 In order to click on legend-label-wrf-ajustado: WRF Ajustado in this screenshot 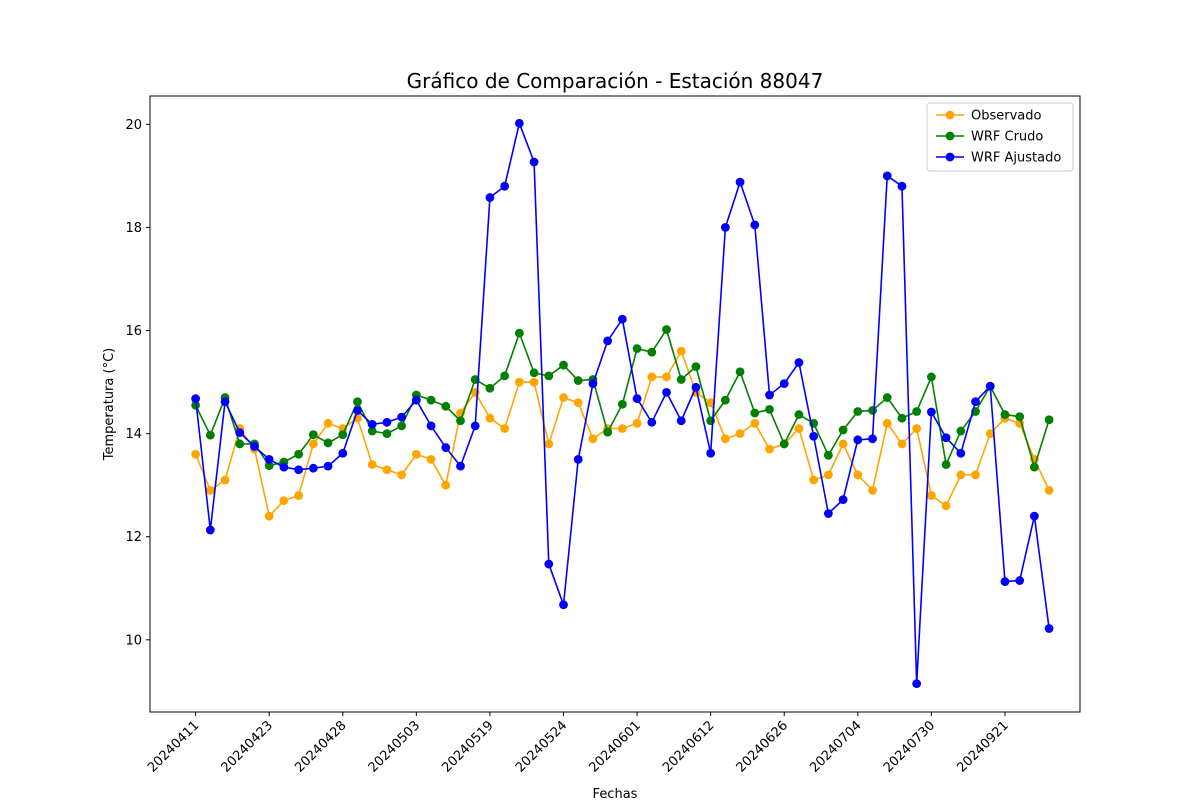, I will do `click(1016, 158)`.